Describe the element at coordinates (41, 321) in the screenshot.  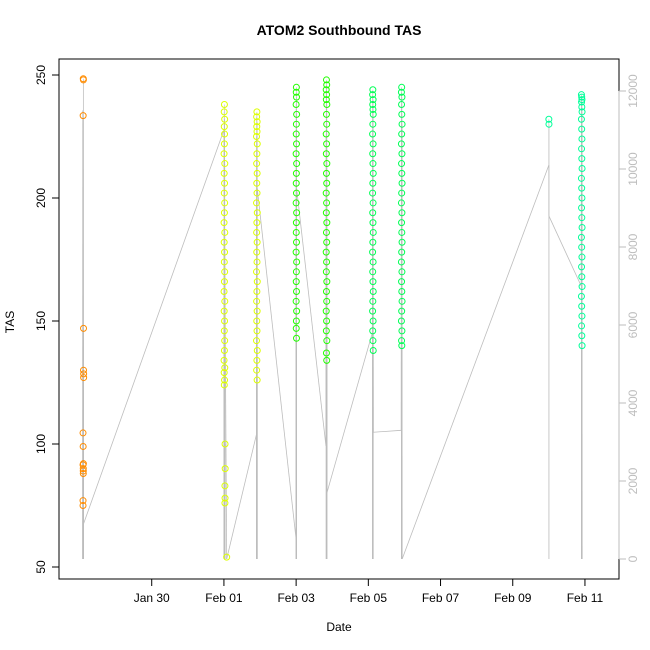
I see `y-tick-label: 150` at that location.